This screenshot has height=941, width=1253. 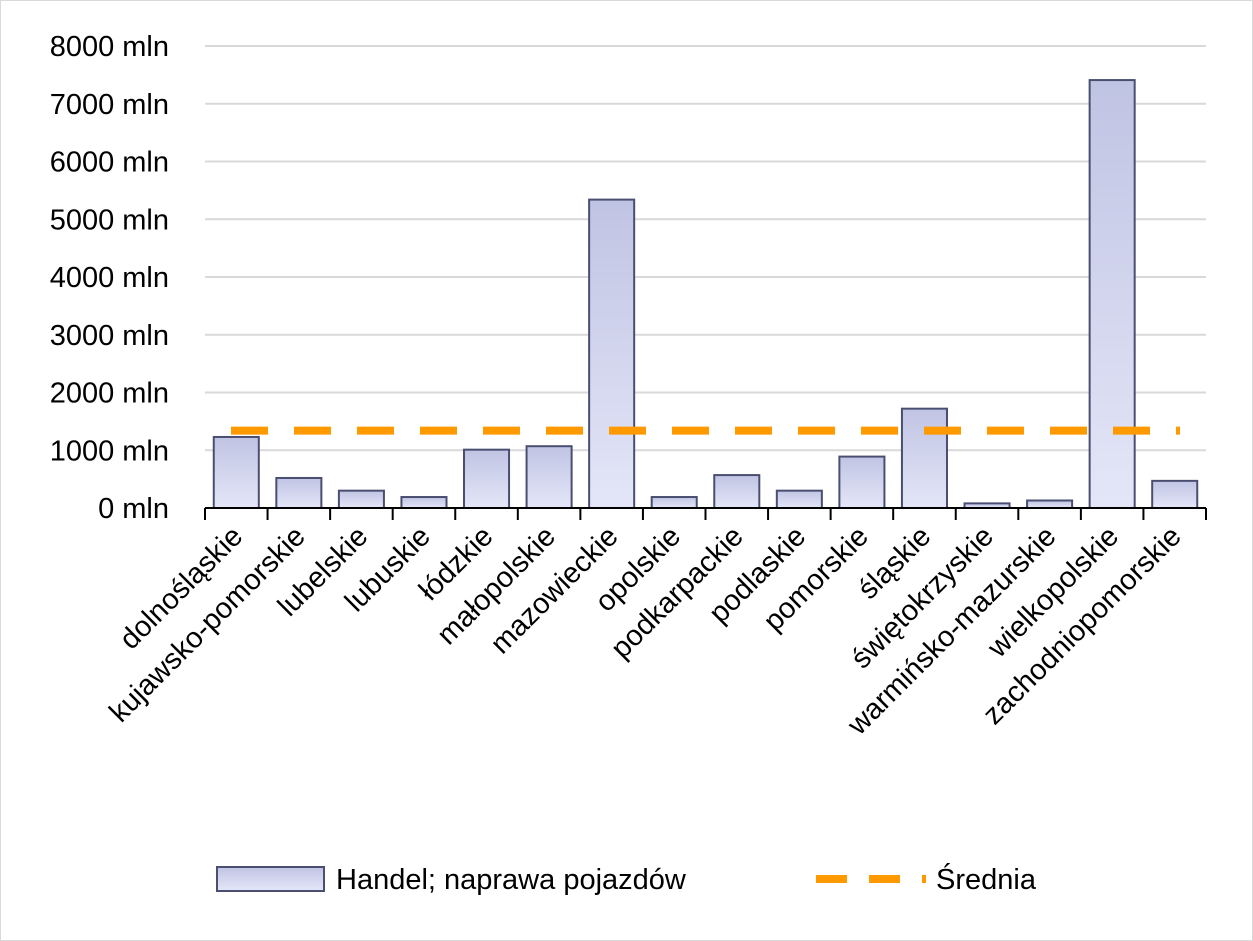 What do you see at coordinates (109, 105) in the screenshot?
I see `y-tick-label: 7000 mln` at bounding box center [109, 105].